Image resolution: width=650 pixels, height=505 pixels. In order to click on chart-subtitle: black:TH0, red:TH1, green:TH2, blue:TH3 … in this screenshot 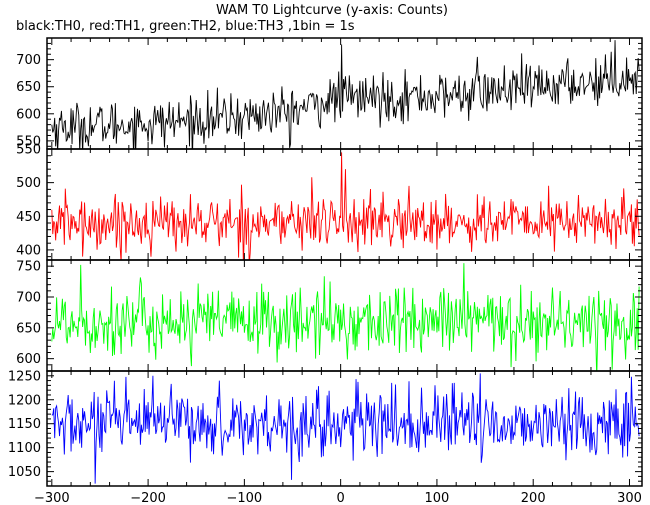, I will do `click(185, 26)`.